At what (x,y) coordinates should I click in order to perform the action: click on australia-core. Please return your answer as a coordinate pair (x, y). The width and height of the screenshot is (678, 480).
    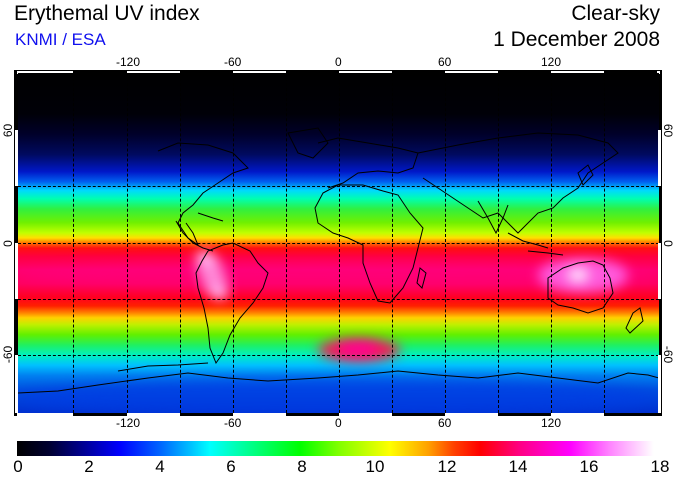
    Looking at the image, I should click on (578, 275).